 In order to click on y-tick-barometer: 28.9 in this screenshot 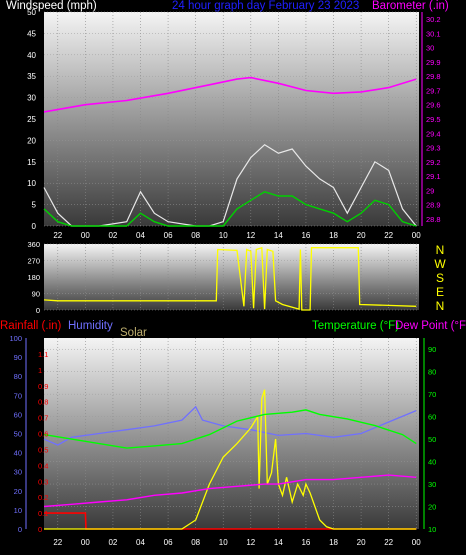, I will do `click(433, 205)`.